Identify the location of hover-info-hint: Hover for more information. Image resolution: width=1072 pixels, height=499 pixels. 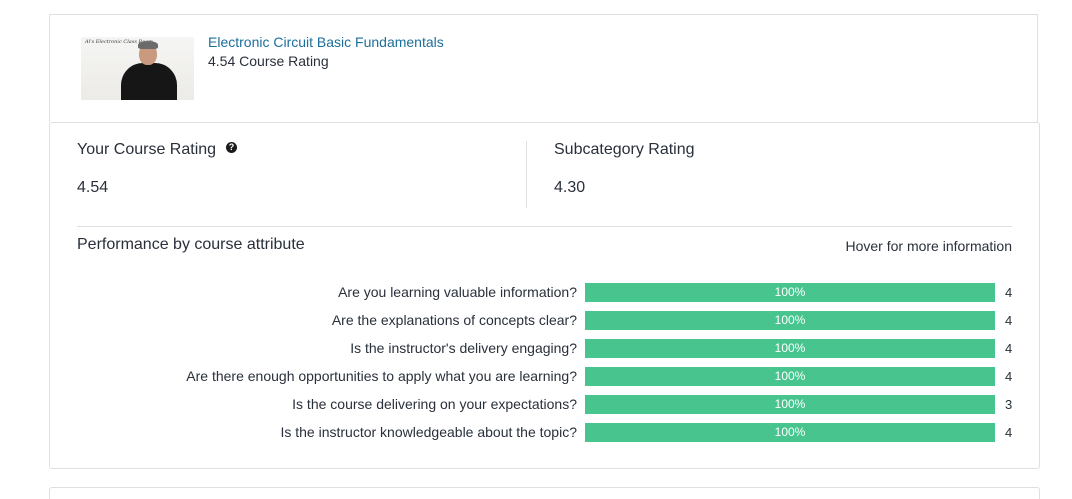
(928, 246).